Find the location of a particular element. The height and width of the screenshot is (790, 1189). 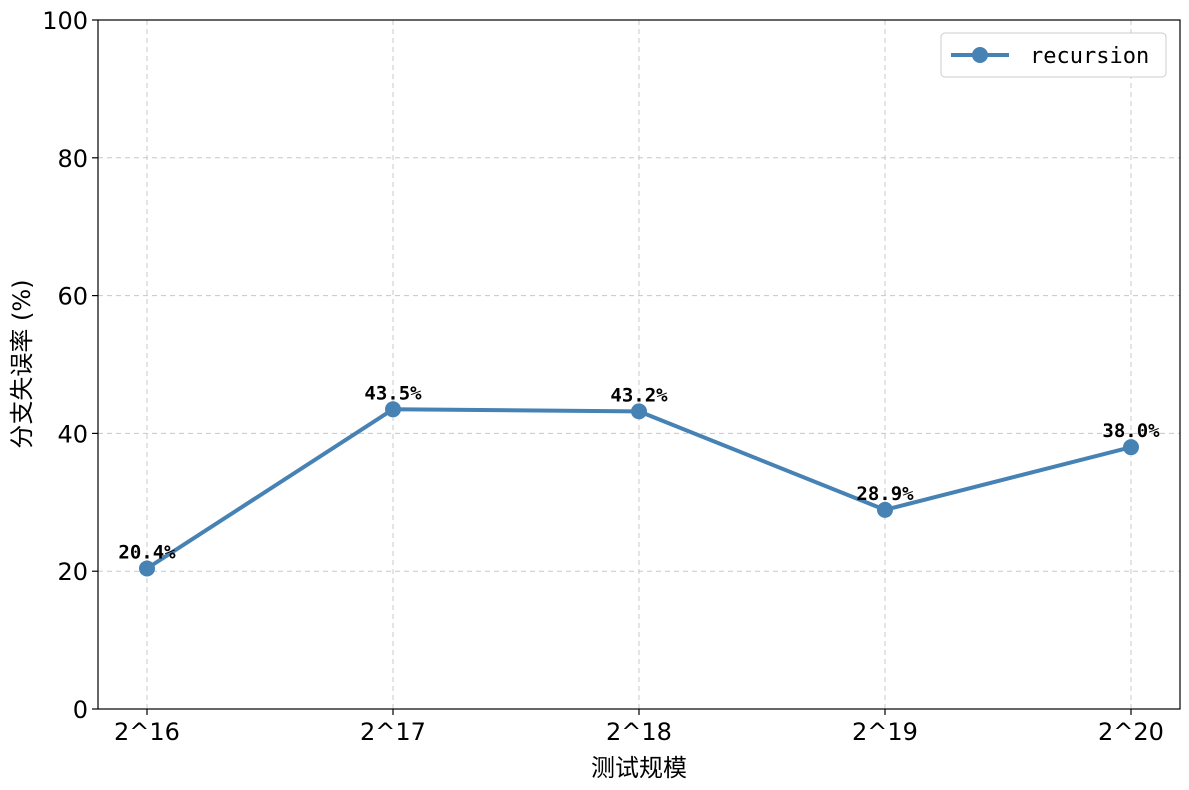

legend-box is located at coordinates (1053, 55).